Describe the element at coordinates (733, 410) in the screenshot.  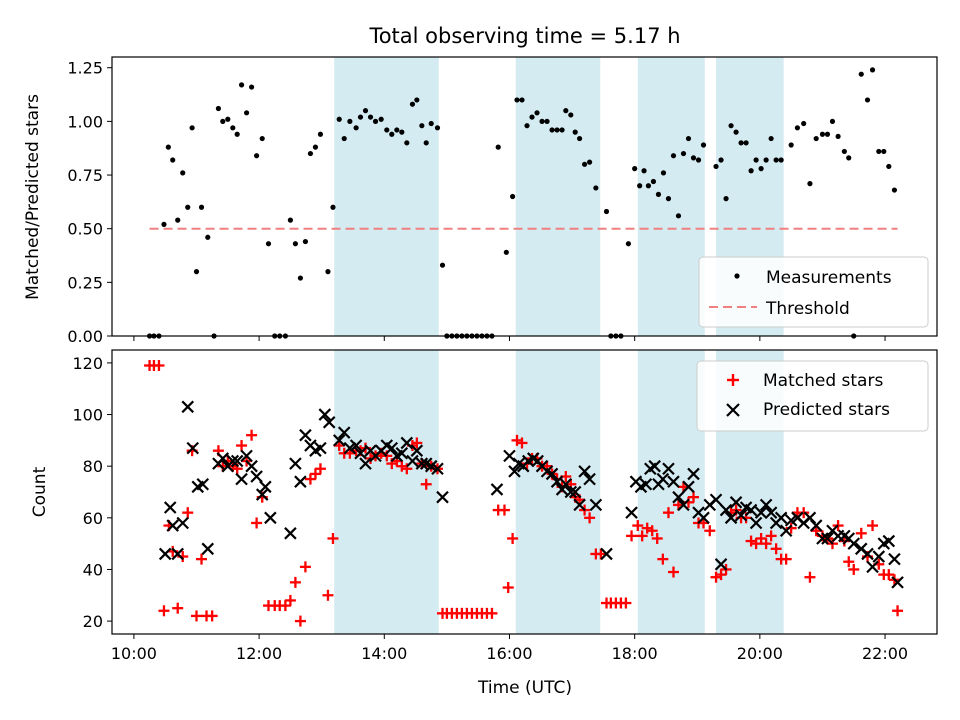
I see `legend-marker-predicted` at that location.